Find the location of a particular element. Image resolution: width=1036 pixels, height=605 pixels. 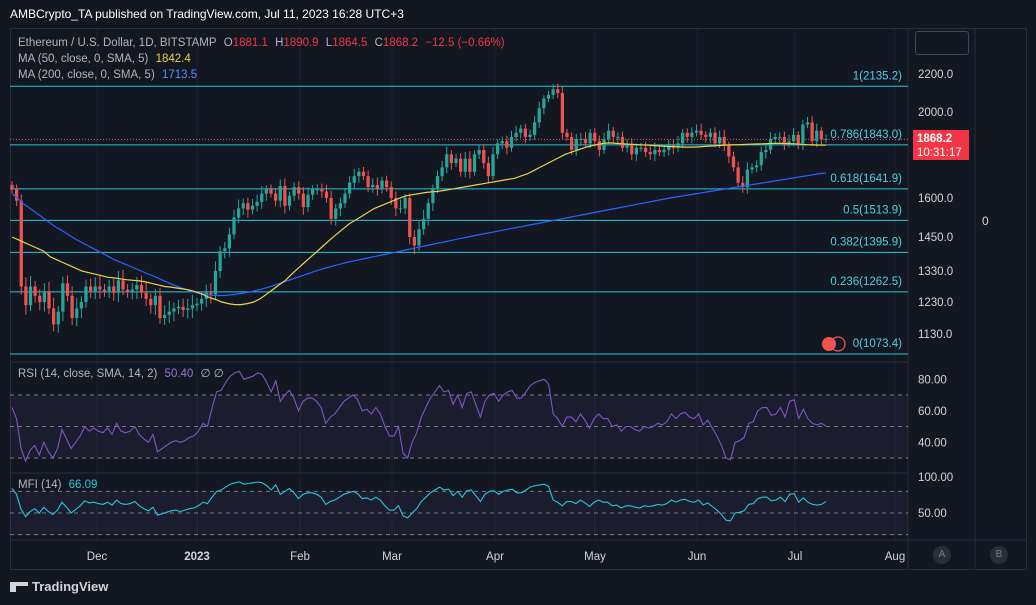

top-right-button is located at coordinates (942, 43).